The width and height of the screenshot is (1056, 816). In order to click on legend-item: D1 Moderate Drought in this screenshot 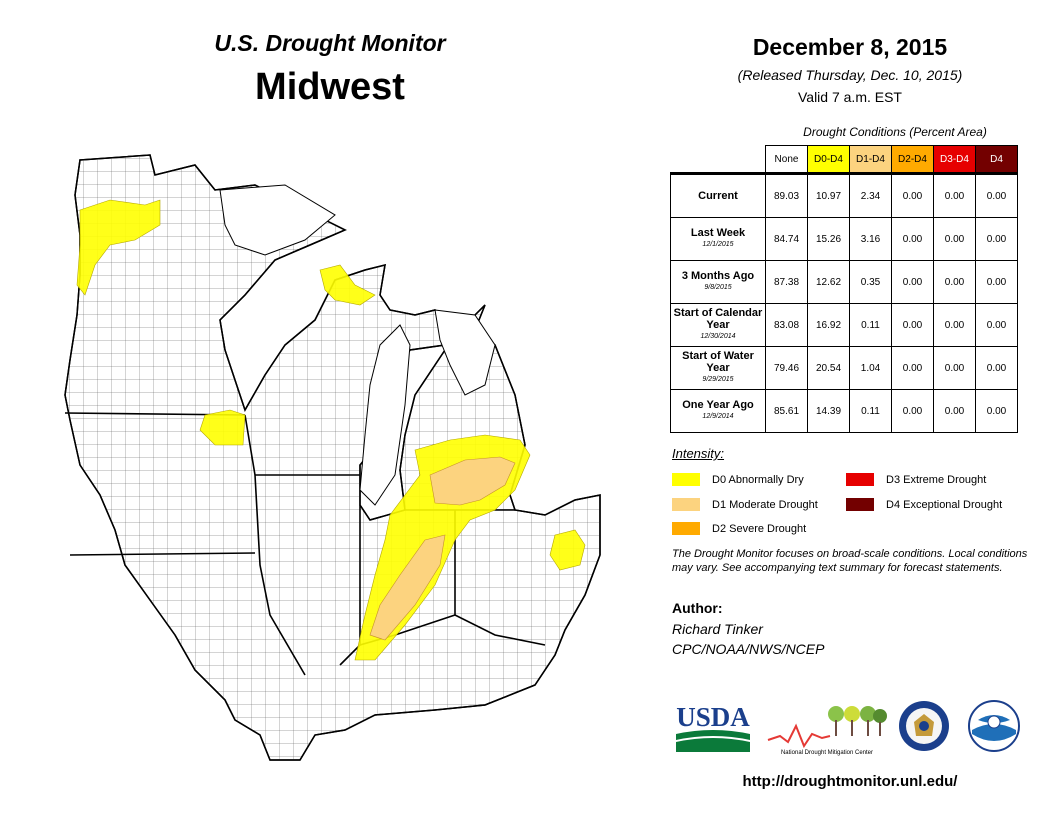, I will do `click(745, 504)`.